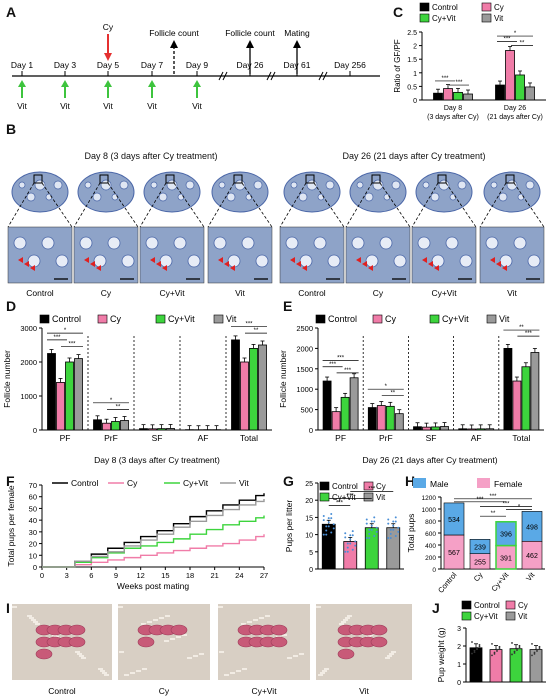  Describe the element at coordinates (412, 33) in the screenshot. I see `y-tick-label: 2.5` at that location.